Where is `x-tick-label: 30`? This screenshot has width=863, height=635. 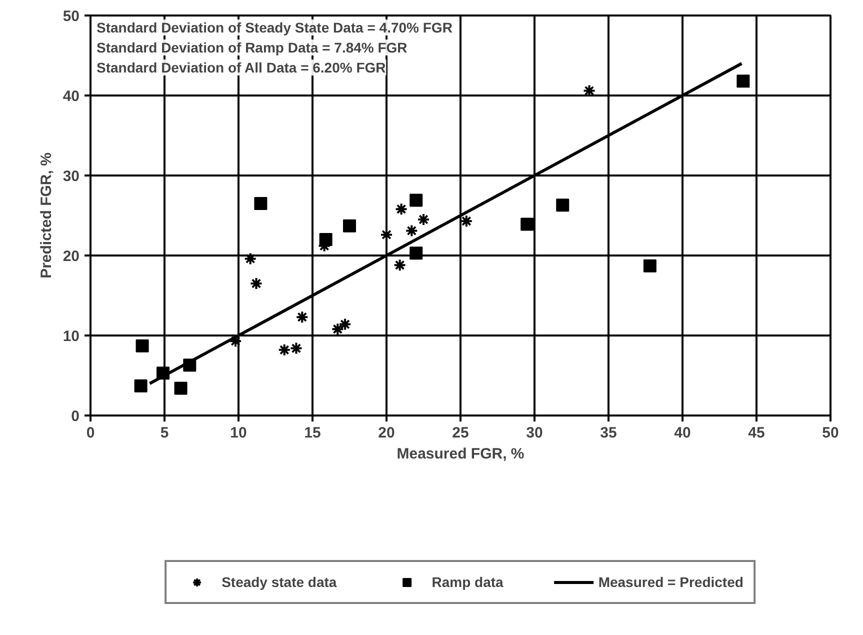 x-tick-label: 30 is located at coordinates (534, 433).